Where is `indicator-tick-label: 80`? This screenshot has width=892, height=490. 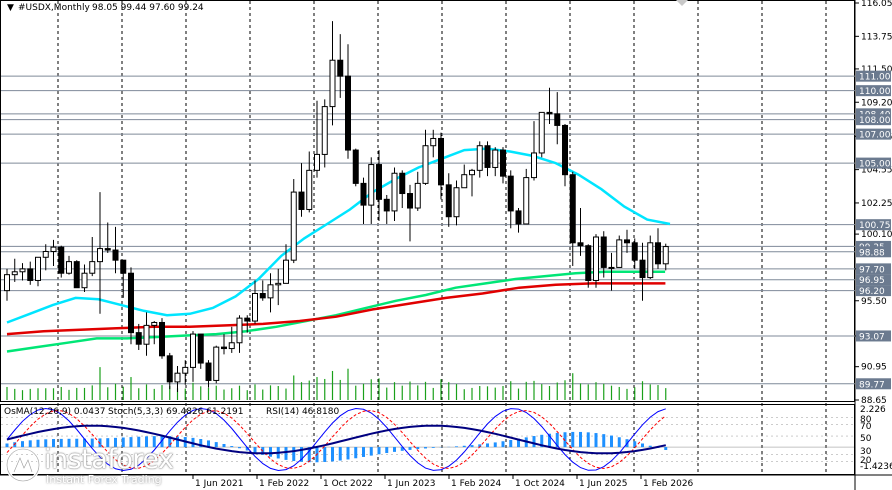 indicator-tick-label: 80 is located at coordinates (866, 420).